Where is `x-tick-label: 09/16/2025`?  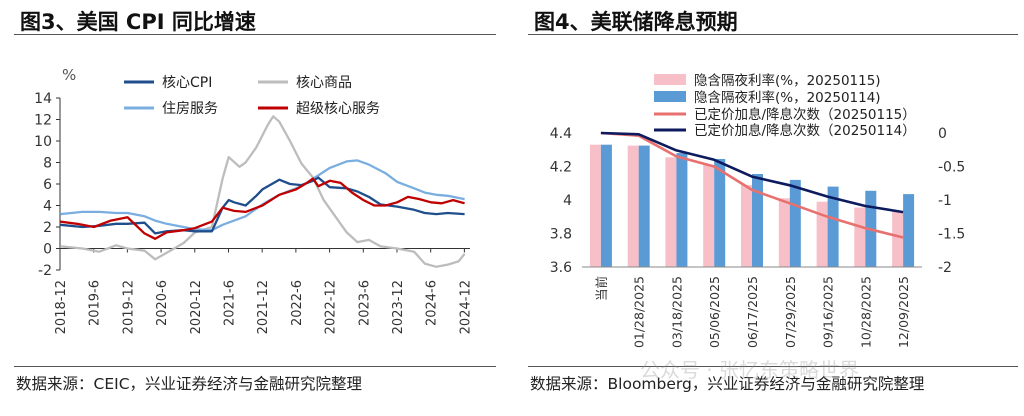
x-tick-label: 09/16/2025 is located at coordinates (828, 312).